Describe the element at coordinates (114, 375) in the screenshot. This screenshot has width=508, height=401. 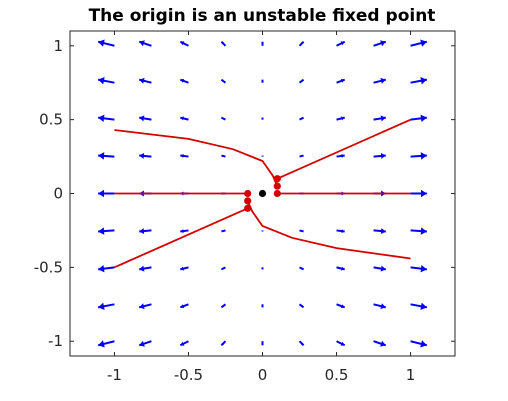
I see `x-tick-label: -1` at that location.